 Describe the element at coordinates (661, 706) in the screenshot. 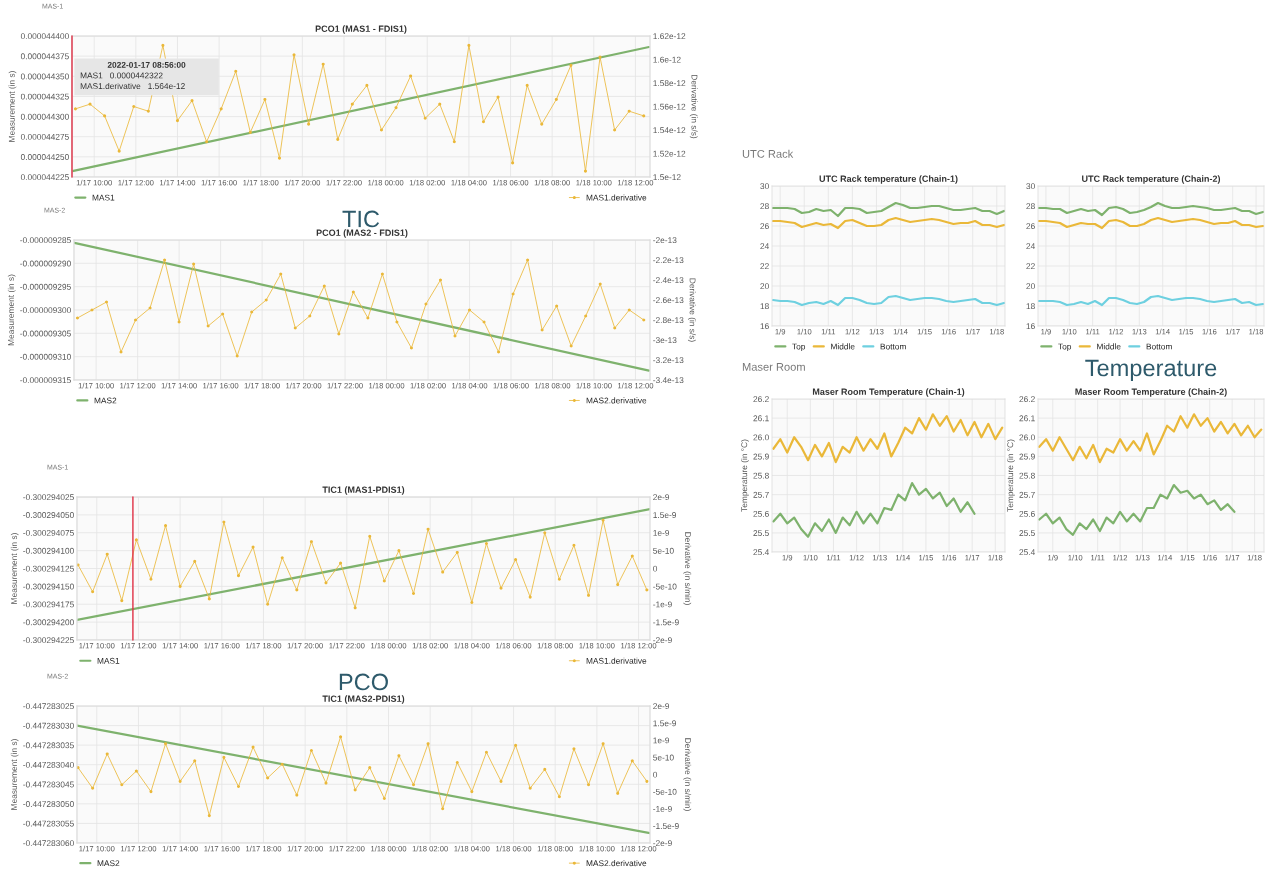

I see `y2-tick-label: 2e-9` at that location.